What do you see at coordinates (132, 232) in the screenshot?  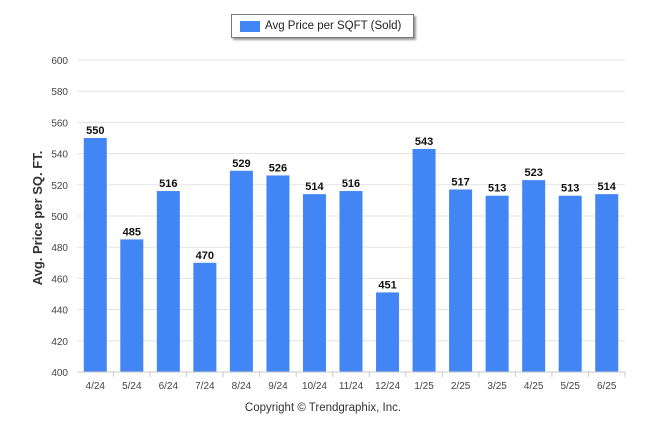 I see `bar-value-label: 485` at bounding box center [132, 232].